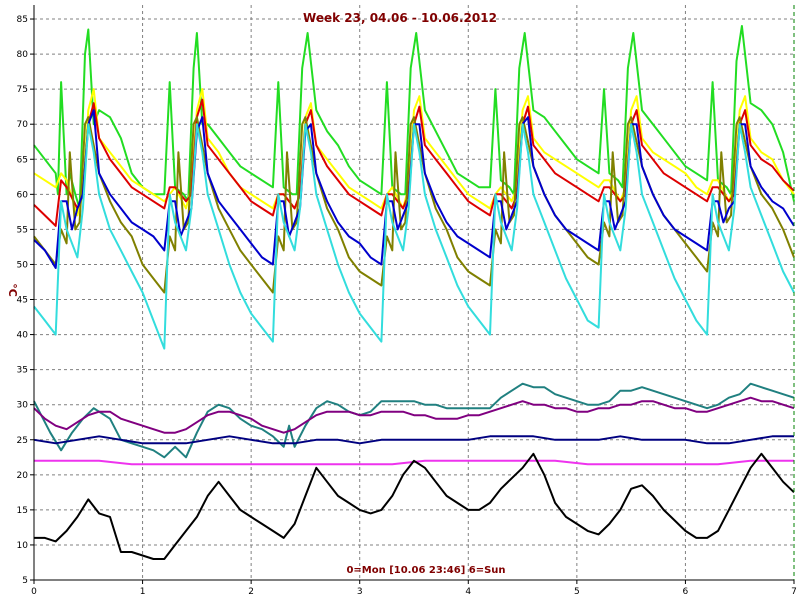  I want to click on x-axis-label: 0=Mon [10.06 23:46] 6=Sun, so click(425, 570).